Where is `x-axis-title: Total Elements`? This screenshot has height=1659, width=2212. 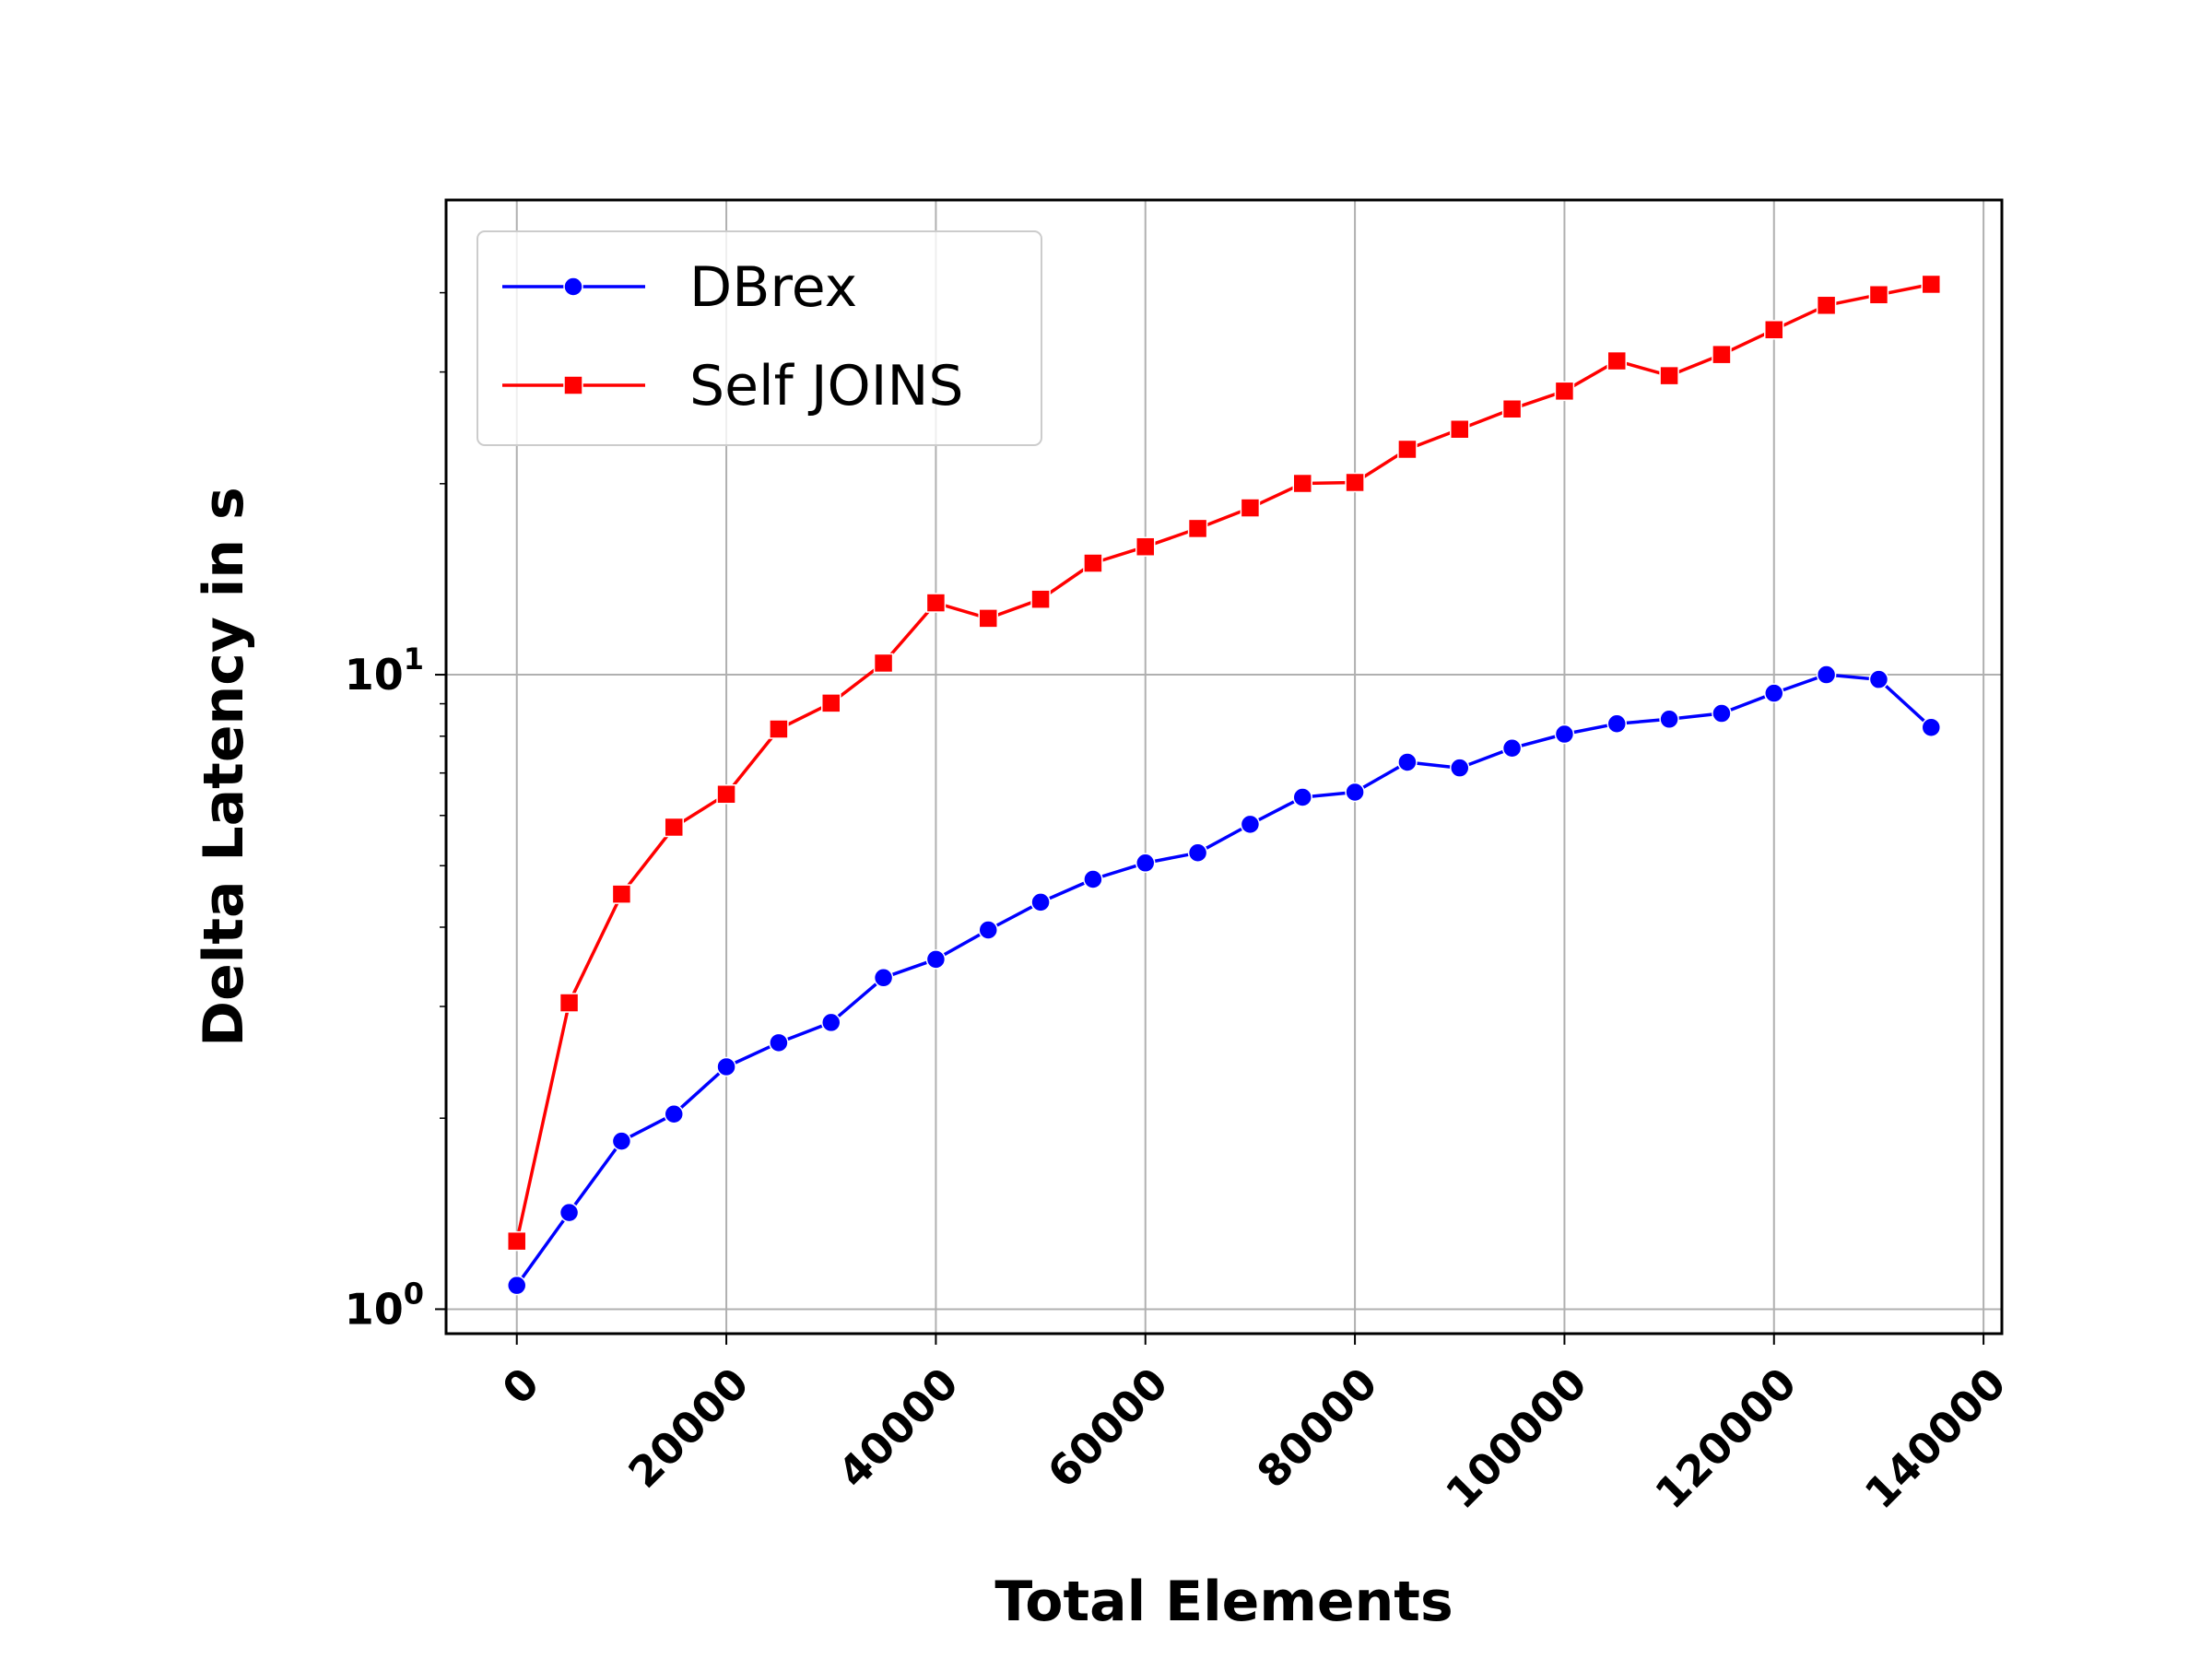
x-axis-title: Total Elements is located at coordinates (1223, 1602).